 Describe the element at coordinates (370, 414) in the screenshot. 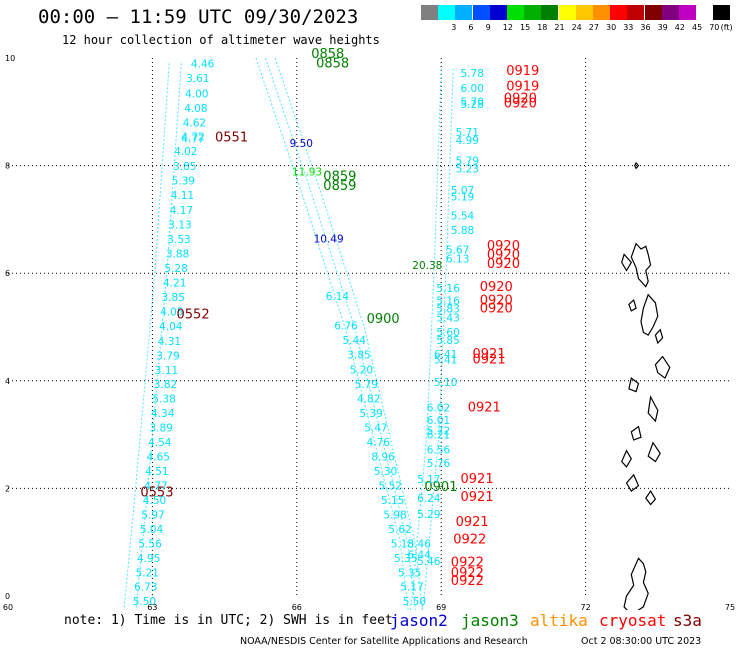

I see `wave-height-value: 5.39` at that location.